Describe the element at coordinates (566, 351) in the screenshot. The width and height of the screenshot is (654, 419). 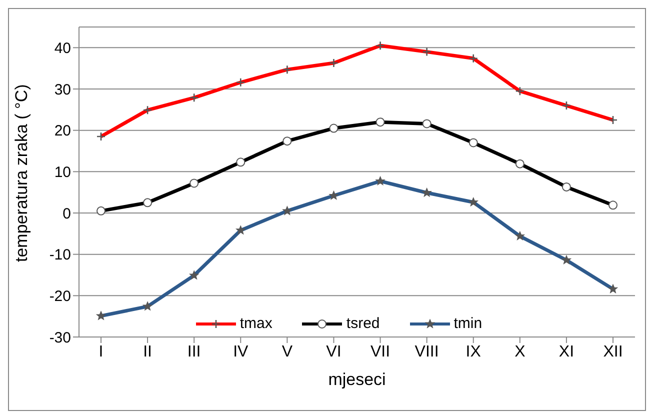
I see `x-tick-label: XI` at that location.